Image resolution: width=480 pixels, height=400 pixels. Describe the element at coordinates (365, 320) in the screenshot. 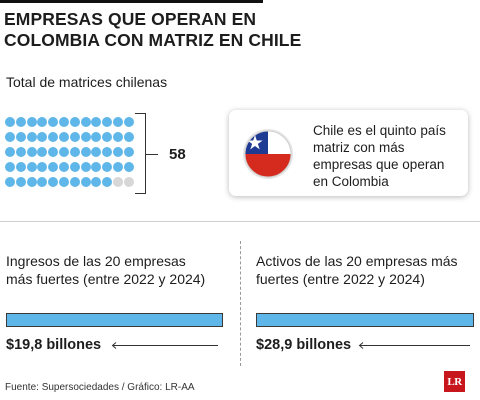

I see `assets-bar` at that location.